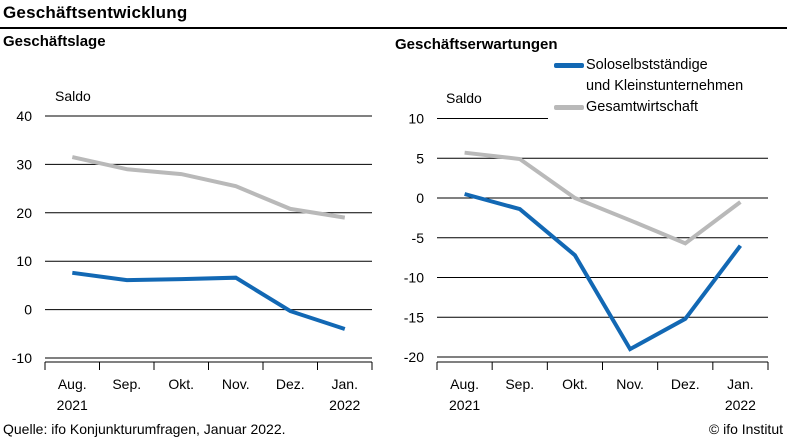 This screenshot has width=787, height=443. Describe the element at coordinates (569, 107) in the screenshot. I see `gray-line-swatch-icon` at that location.